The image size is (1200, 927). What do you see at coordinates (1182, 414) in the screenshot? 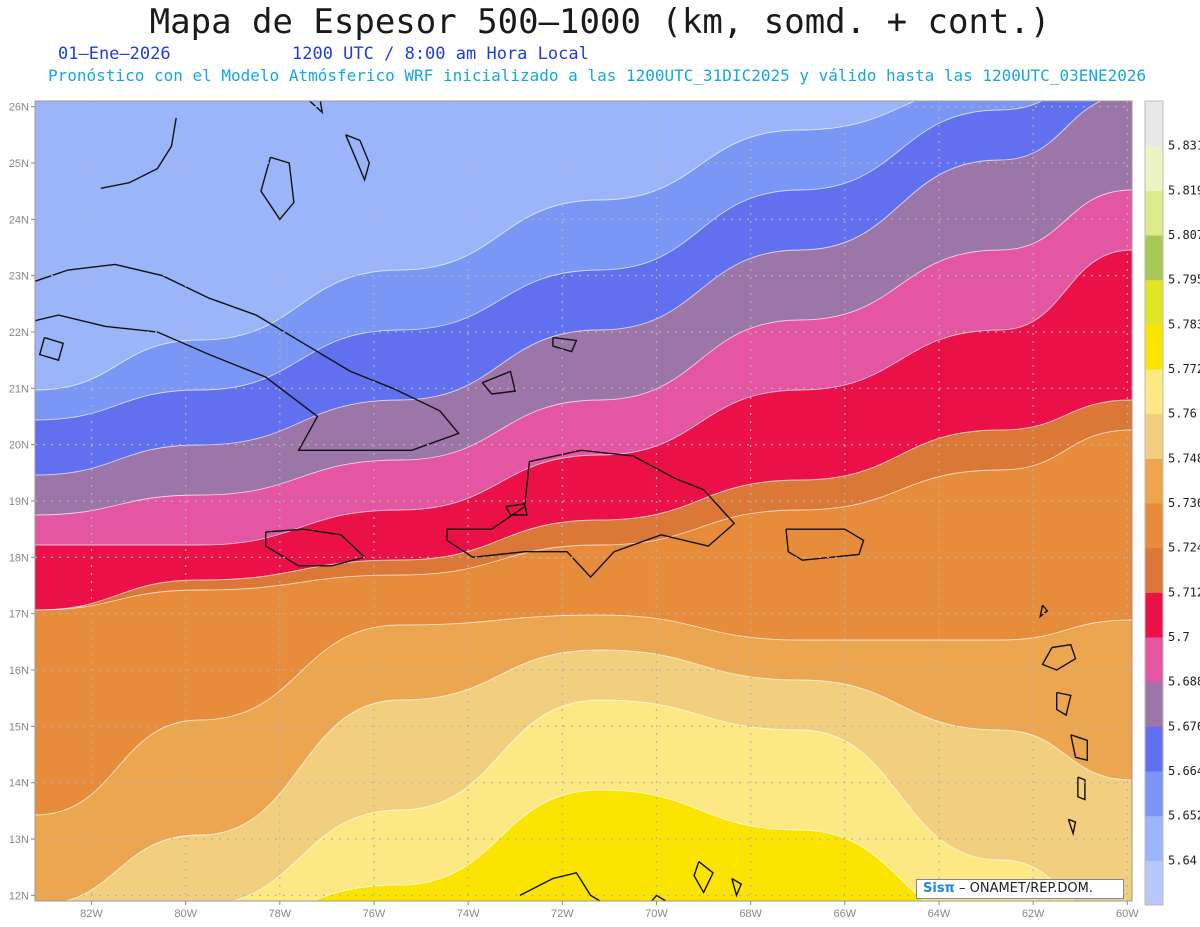
I see `legend-label: 5.76` at bounding box center [1182, 414].